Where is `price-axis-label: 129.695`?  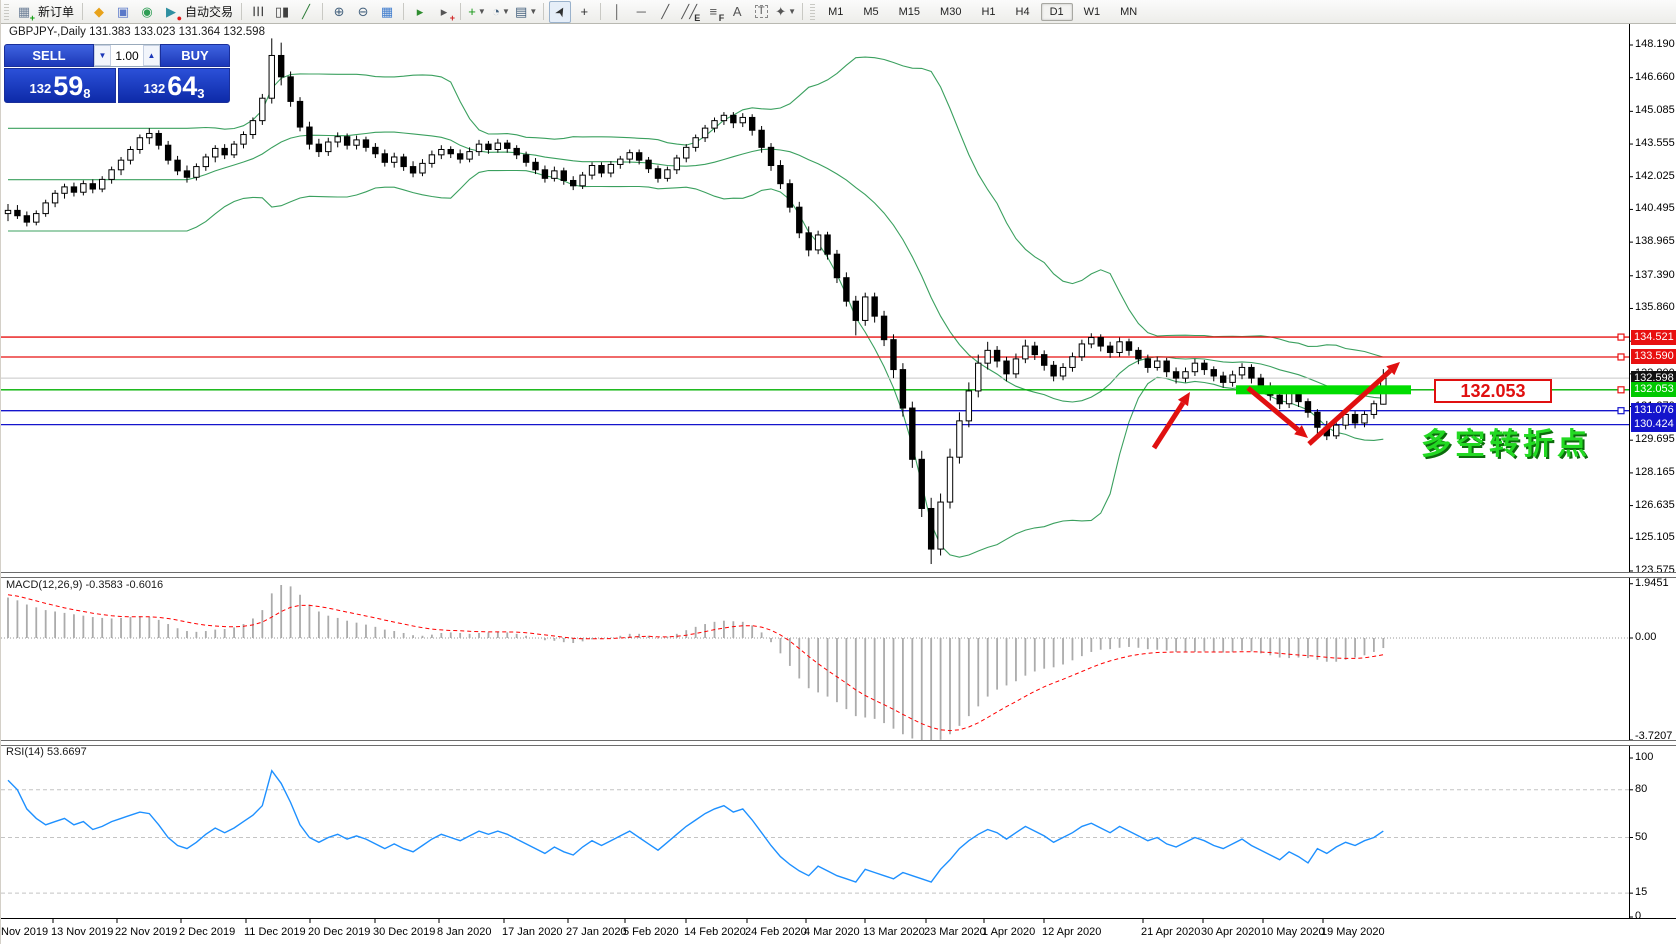 price-axis-label: 129.695 is located at coordinates (1655, 439).